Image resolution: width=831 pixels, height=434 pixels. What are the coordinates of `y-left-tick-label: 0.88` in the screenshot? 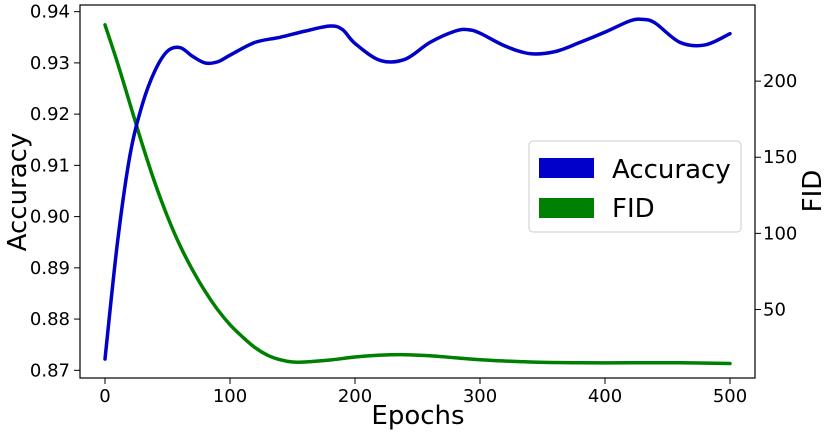 It's located at (50, 319).